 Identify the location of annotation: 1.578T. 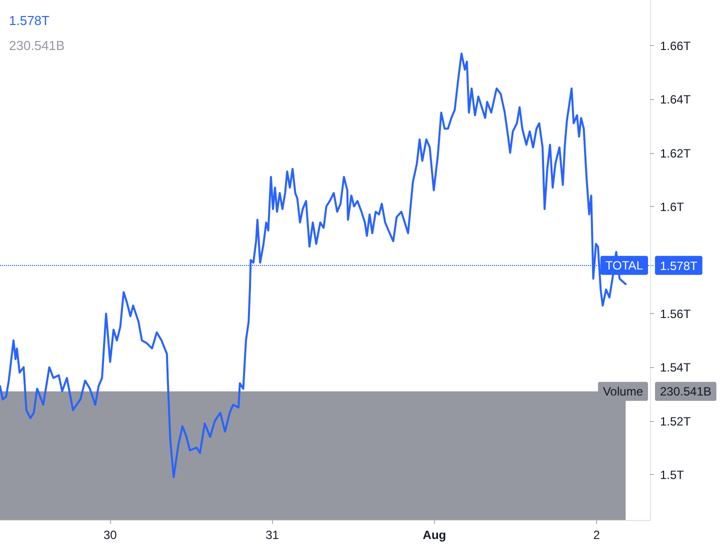
(29, 21).